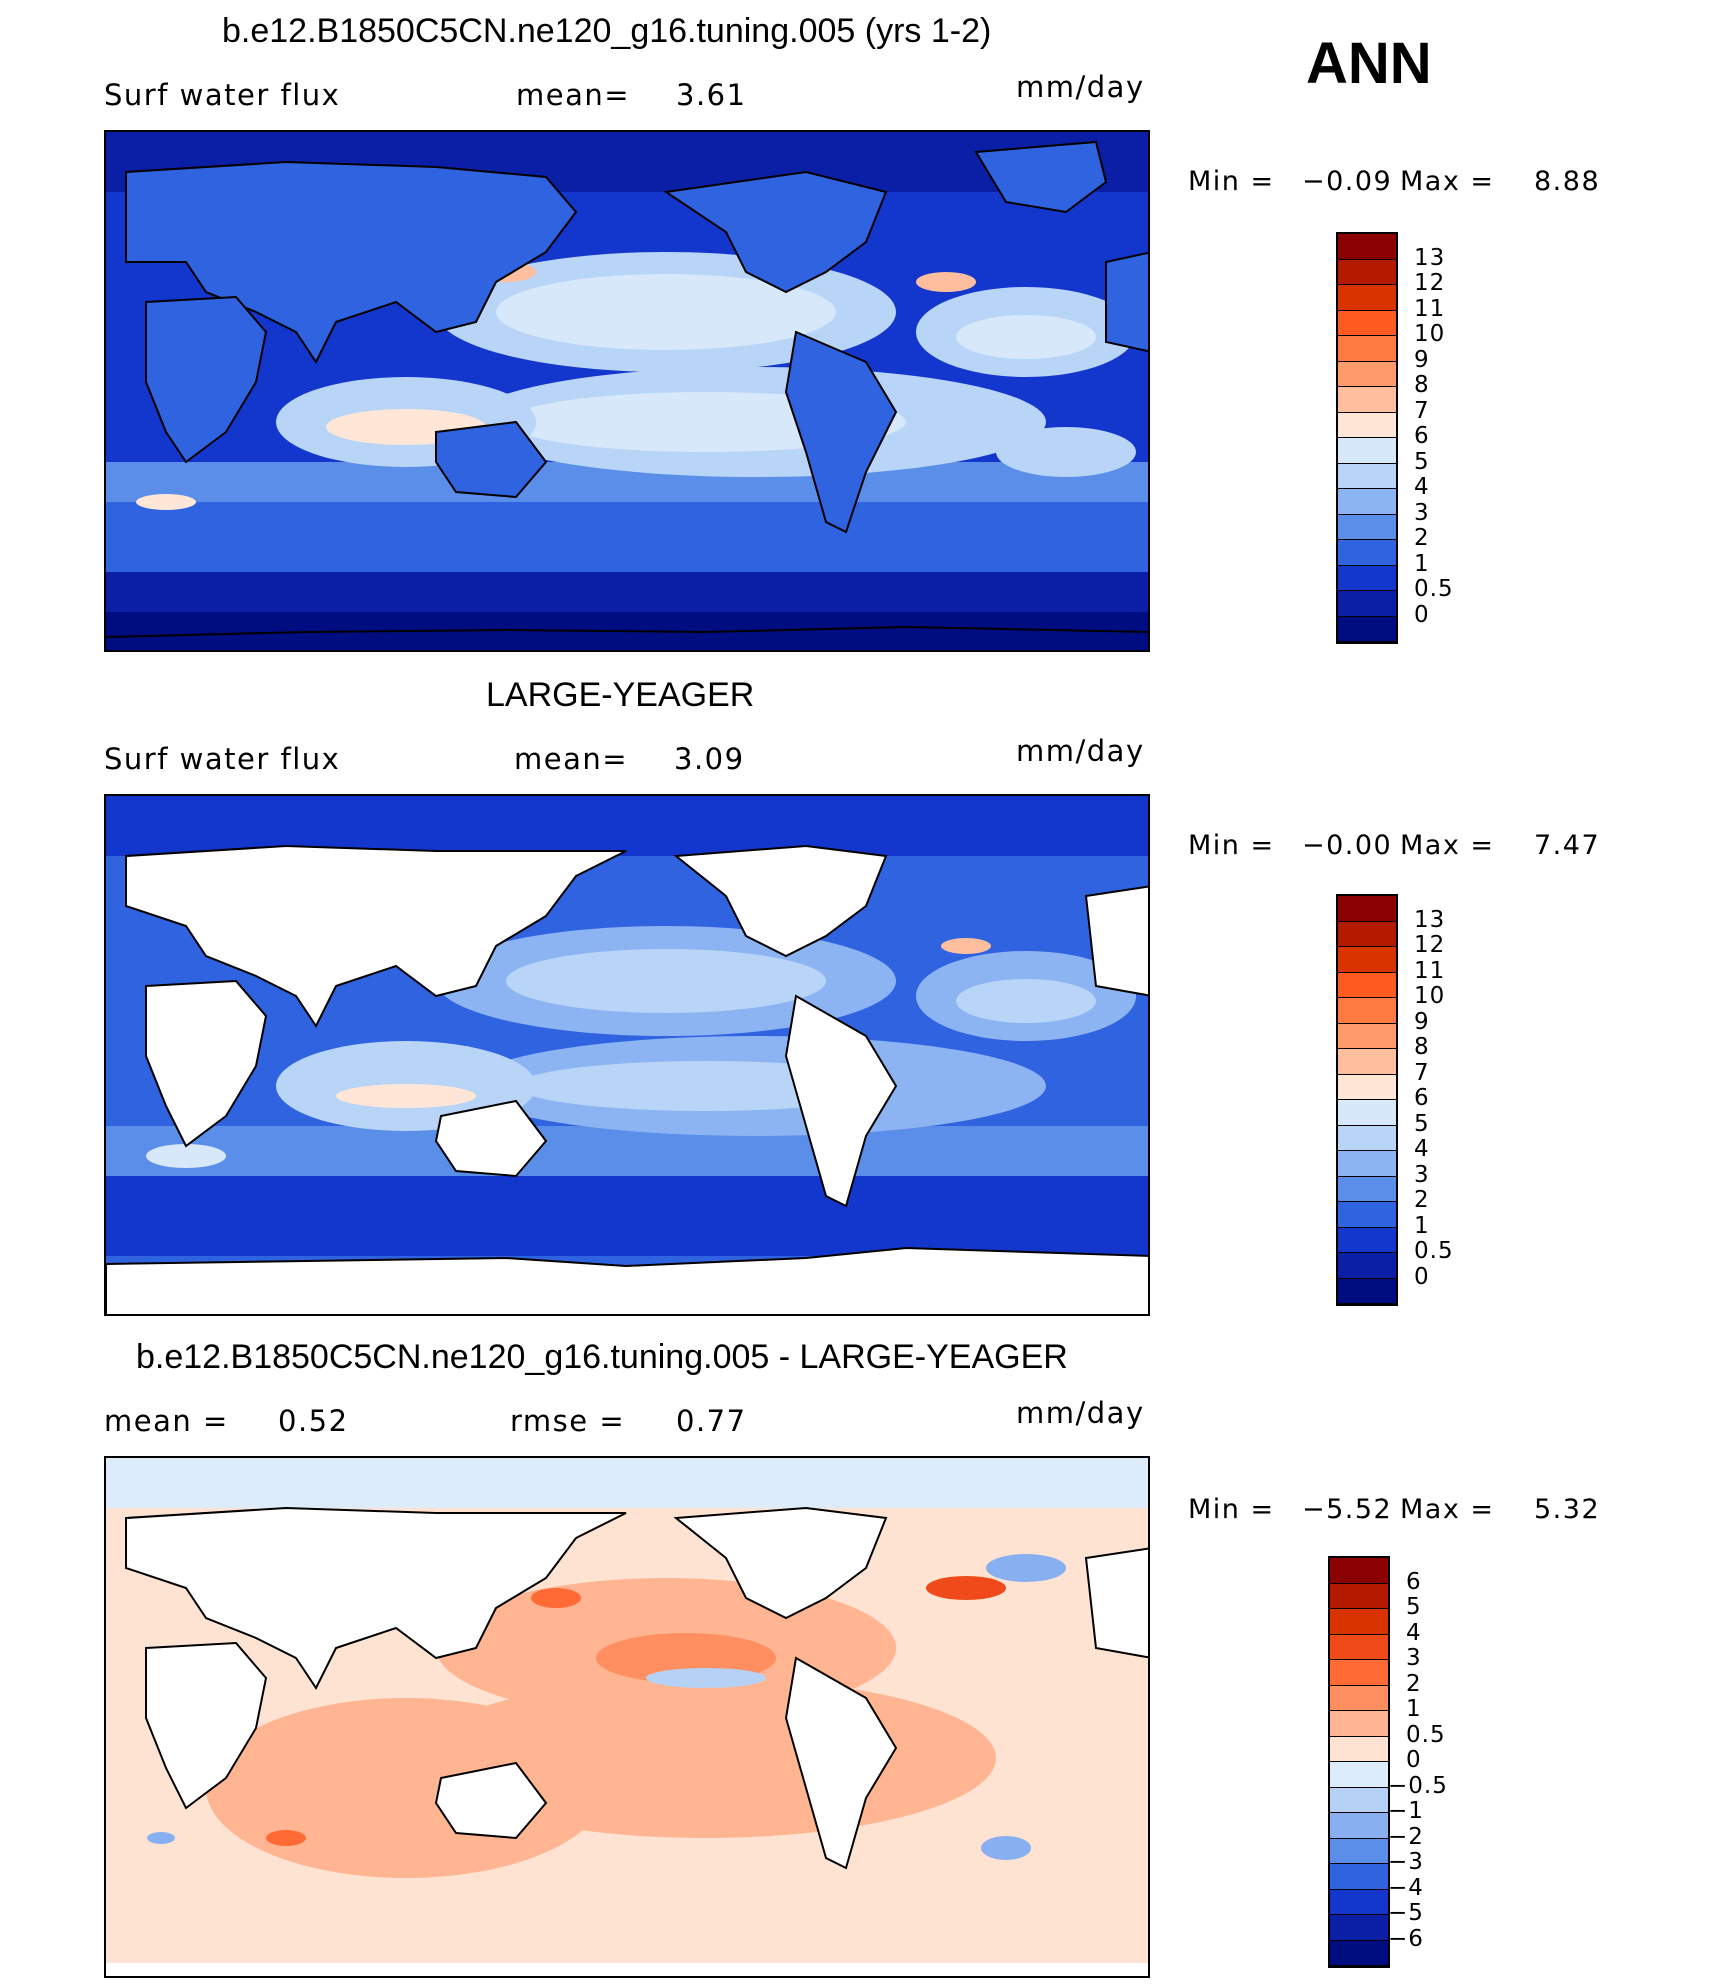 This screenshot has height=1985, width=1710. I want to click on panel1-colorbar, so click(1367, 438).